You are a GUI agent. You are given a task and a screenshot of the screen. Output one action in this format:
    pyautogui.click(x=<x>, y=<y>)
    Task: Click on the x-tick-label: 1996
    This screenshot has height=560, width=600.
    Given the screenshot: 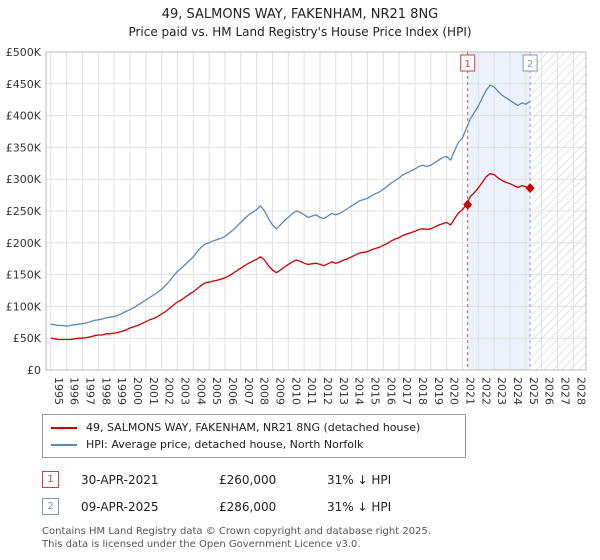 What is the action you would take?
    pyautogui.click(x=74, y=391)
    